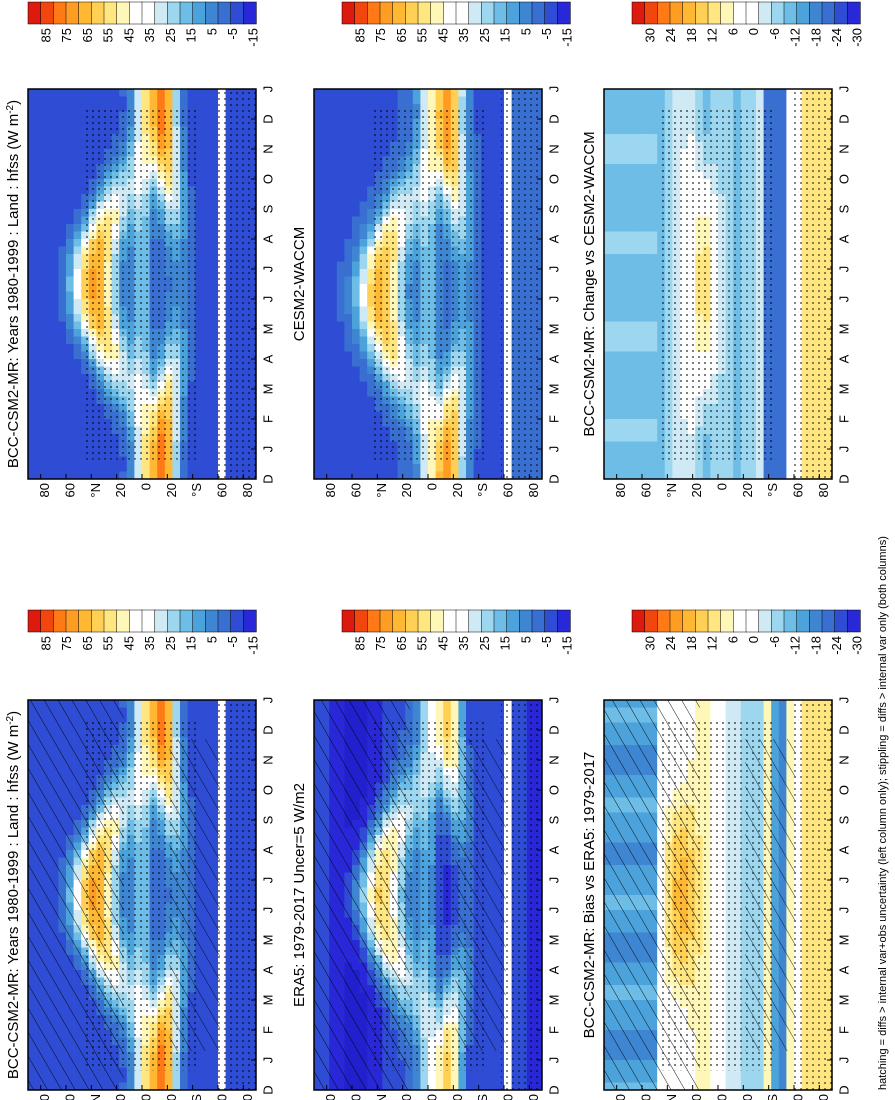 The height and width of the screenshot is (1100, 895). I want to click on heatmap-p22, so click(428, 284).